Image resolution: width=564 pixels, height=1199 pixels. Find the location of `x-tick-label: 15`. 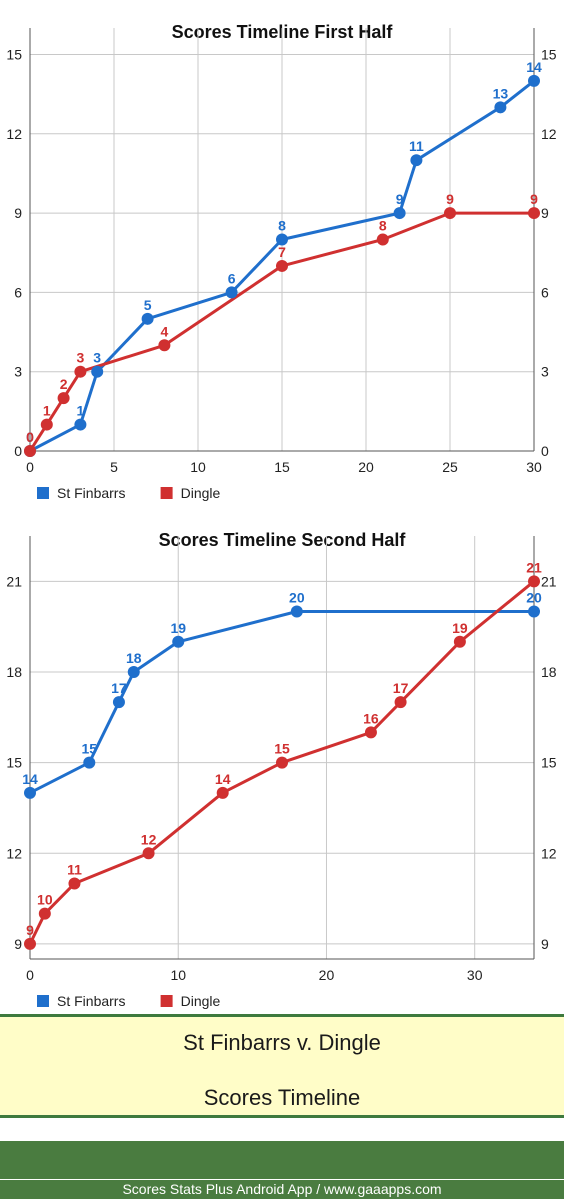

x-tick-label: 15 is located at coordinates (282, 467).